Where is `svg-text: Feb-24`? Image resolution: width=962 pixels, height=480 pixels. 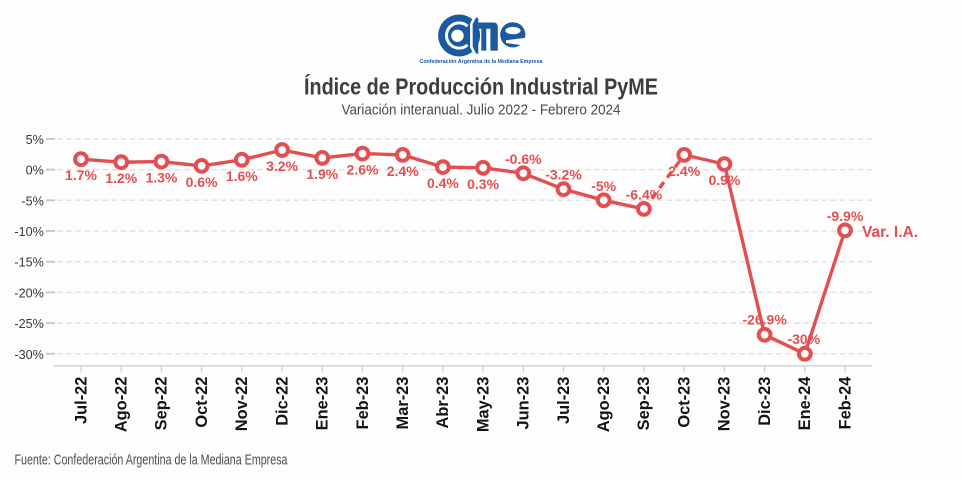 svg-text: Feb-24 is located at coordinates (845, 403).